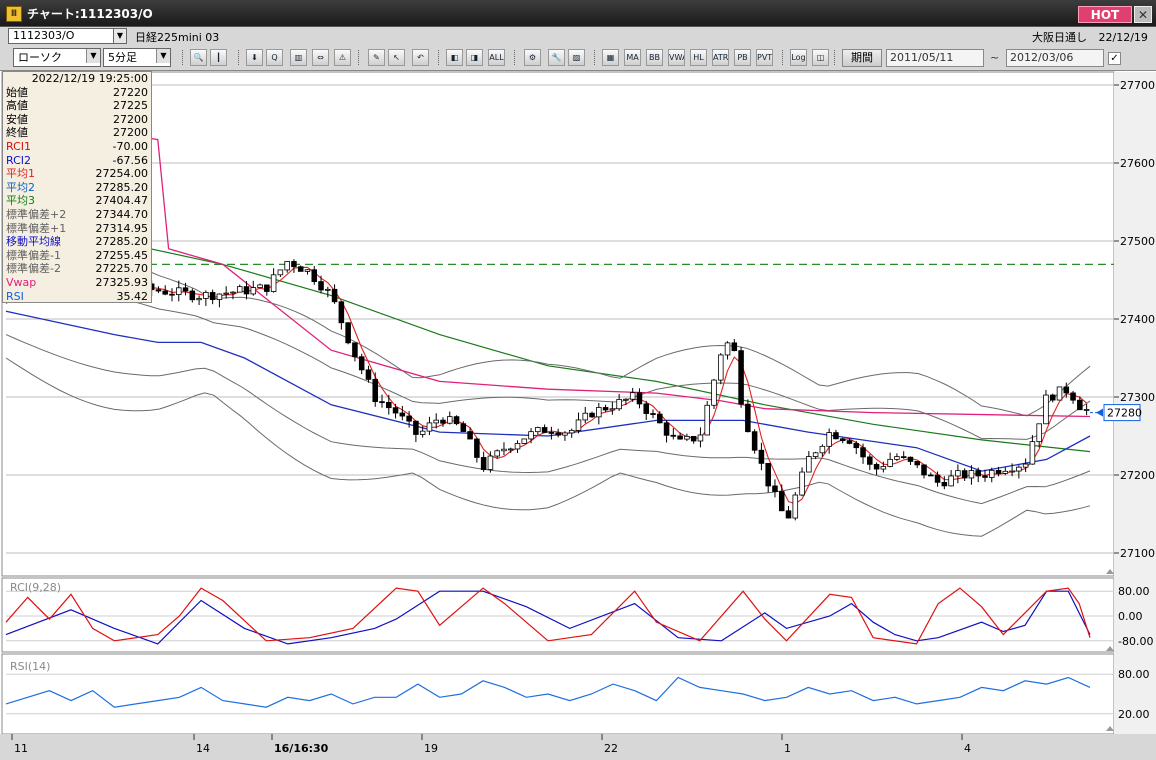 The width and height of the screenshot is (1156, 760). Describe the element at coordinates (40, 57) in the screenshot. I see `chart-type-value: ローソク` at that location.